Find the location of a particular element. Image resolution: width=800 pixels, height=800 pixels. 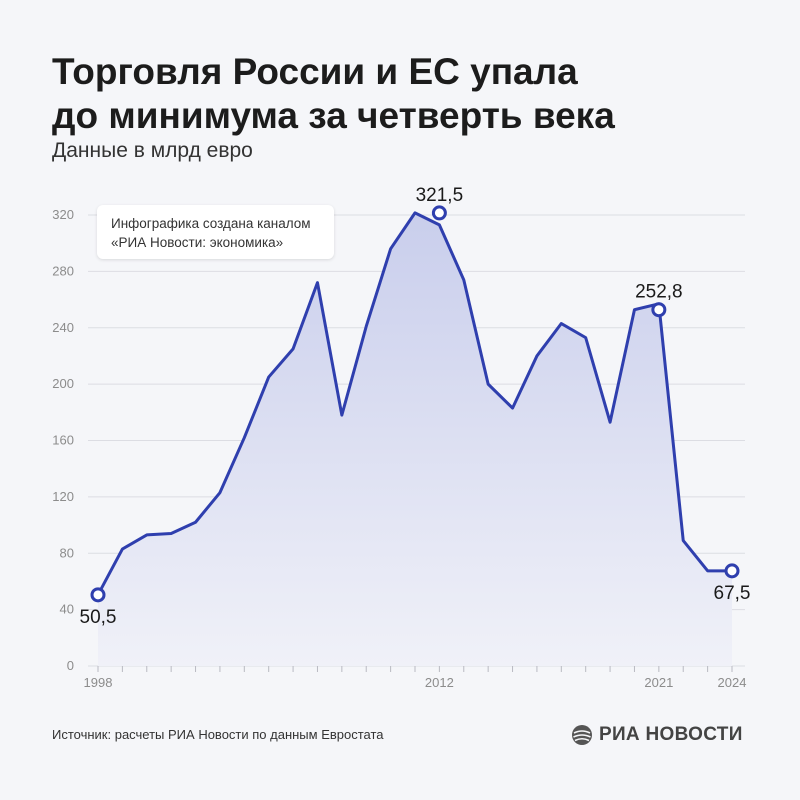

y-tick-label: 200 is located at coordinates (63, 383).